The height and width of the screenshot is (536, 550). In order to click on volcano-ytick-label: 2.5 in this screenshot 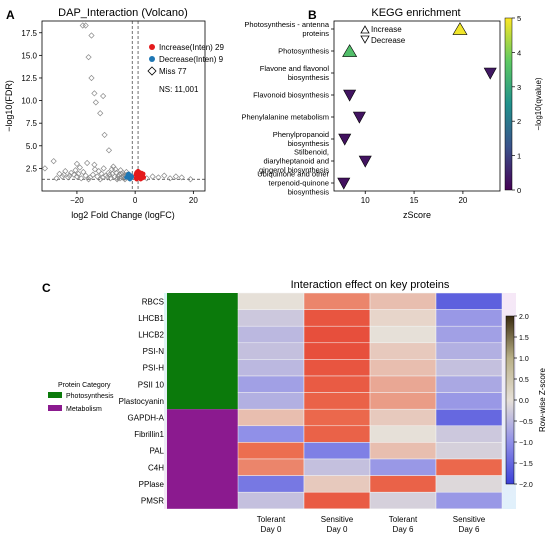, I will do `click(32, 168)`.